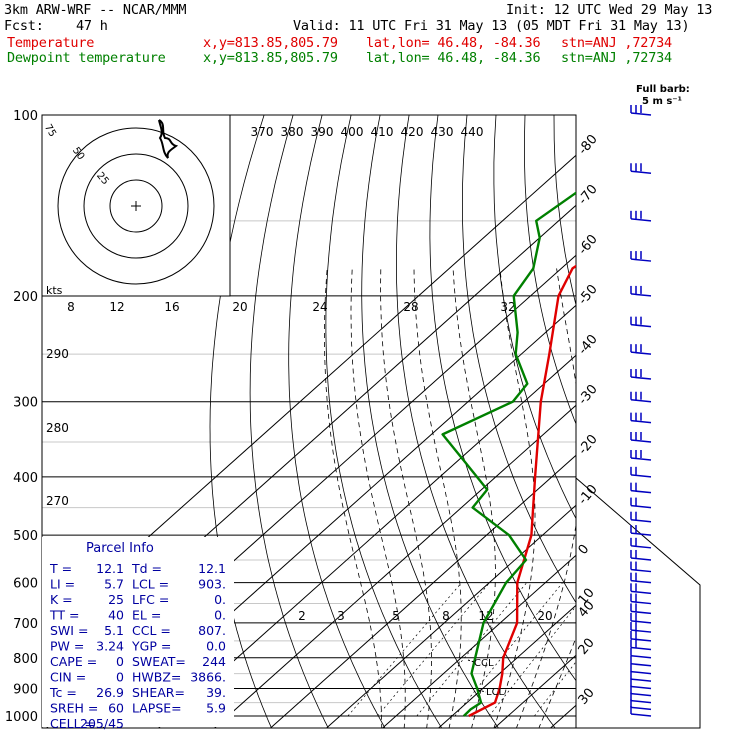 This screenshot has height=740, width=740. What do you see at coordinates (544, 616) in the screenshot?
I see `mixing-ratio-label-20: 20` at bounding box center [544, 616].